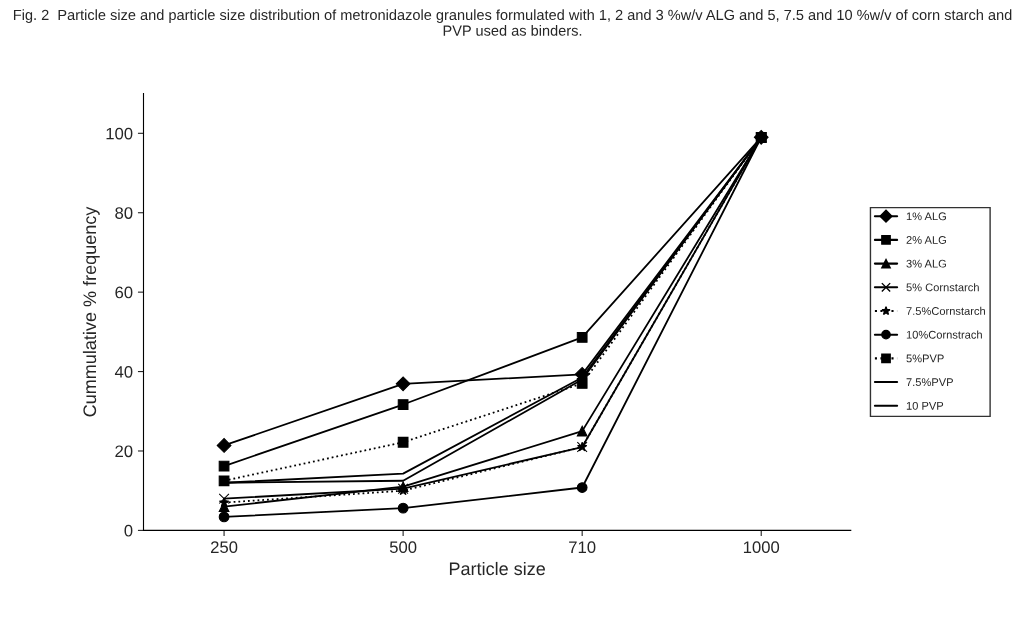 Image resolution: width=1025 pixels, height=624 pixels. What do you see at coordinates (929, 382) in the screenshot?
I see `legend-label: 7.5%PVP` at bounding box center [929, 382].